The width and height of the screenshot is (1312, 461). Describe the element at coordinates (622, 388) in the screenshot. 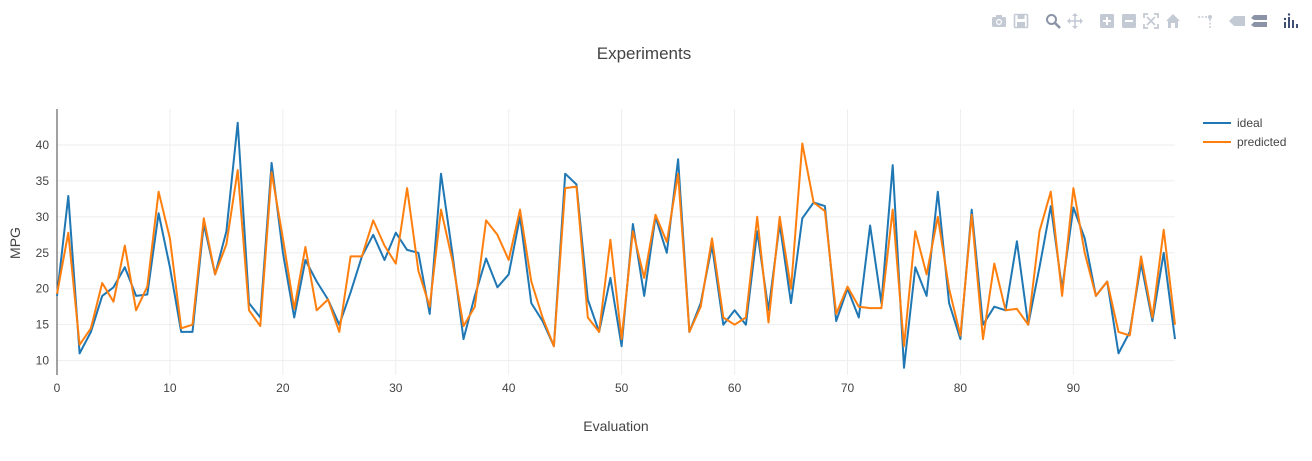

I see `x-tick-label: 50` at that location.